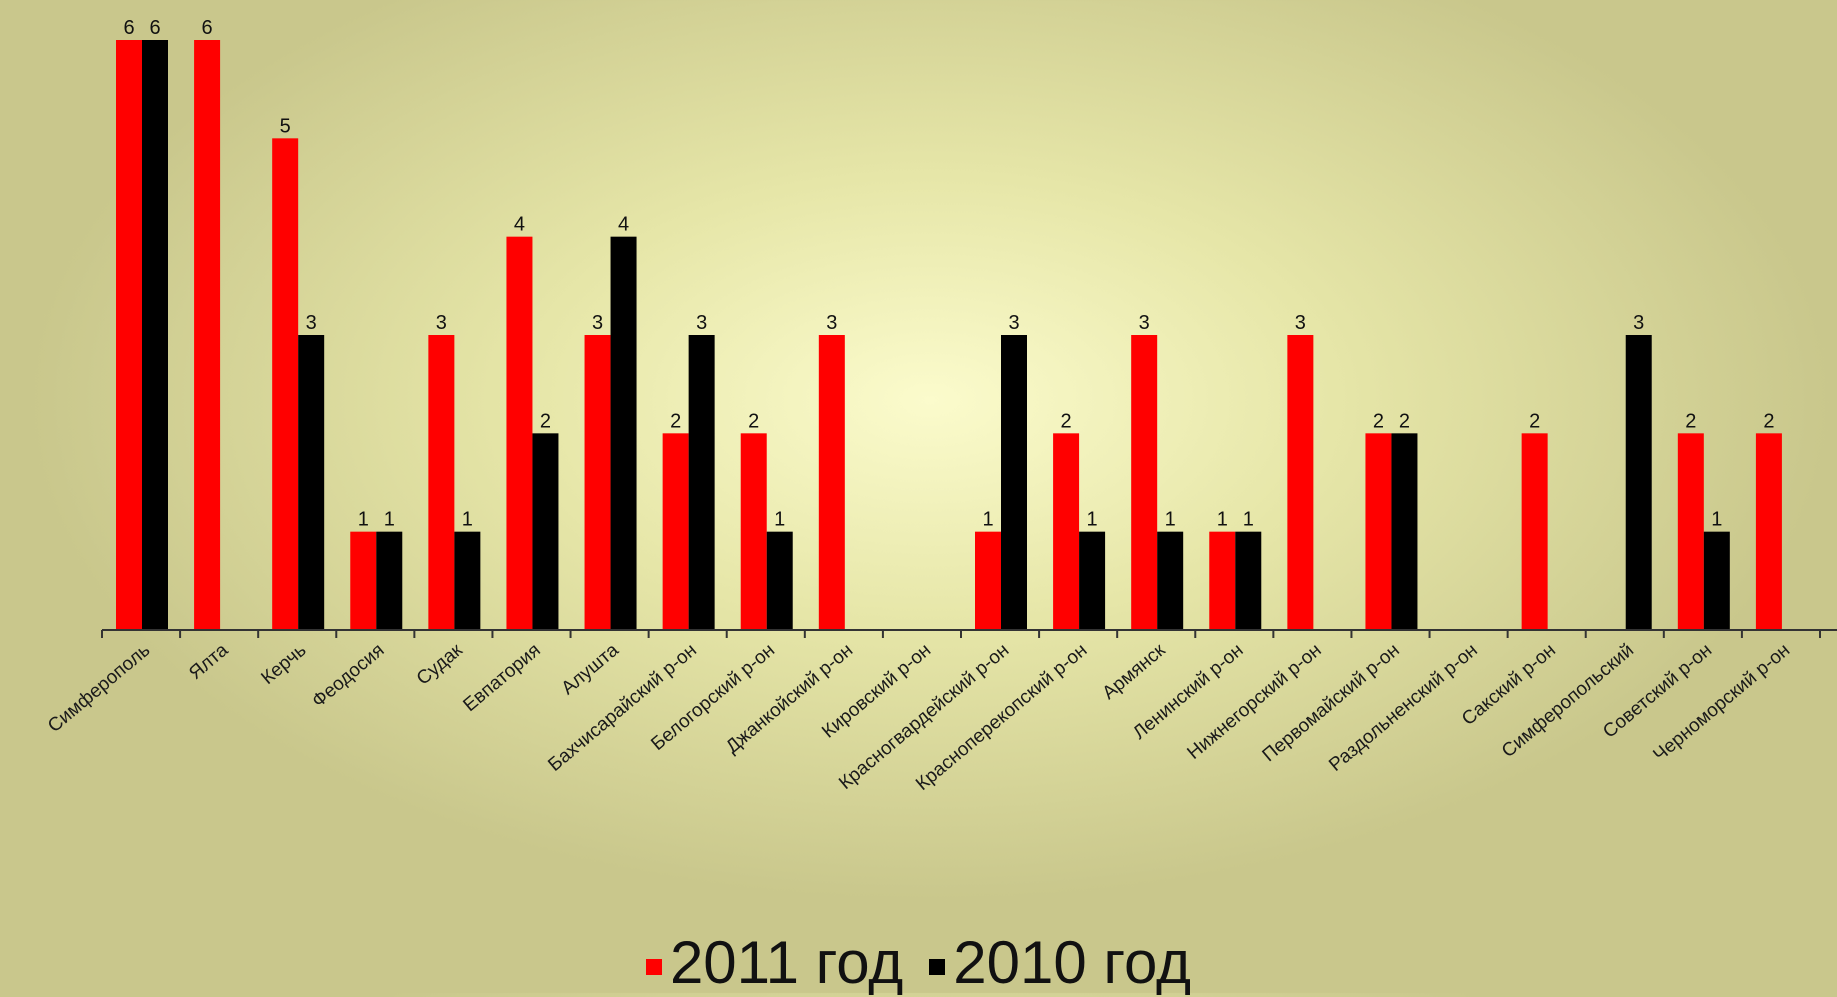 The image size is (1837, 997). Describe the element at coordinates (348, 676) in the screenshot. I see `x-tick-label: Феодосия` at that location.